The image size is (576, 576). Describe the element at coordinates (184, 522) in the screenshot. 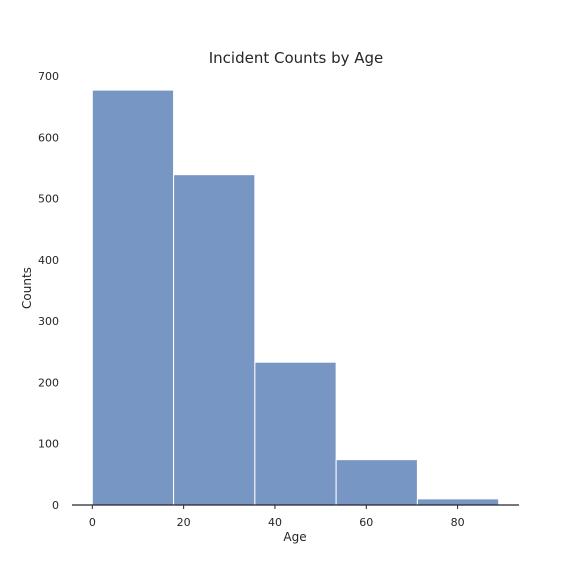

I see `x-tick-label-1: 20` at that location.